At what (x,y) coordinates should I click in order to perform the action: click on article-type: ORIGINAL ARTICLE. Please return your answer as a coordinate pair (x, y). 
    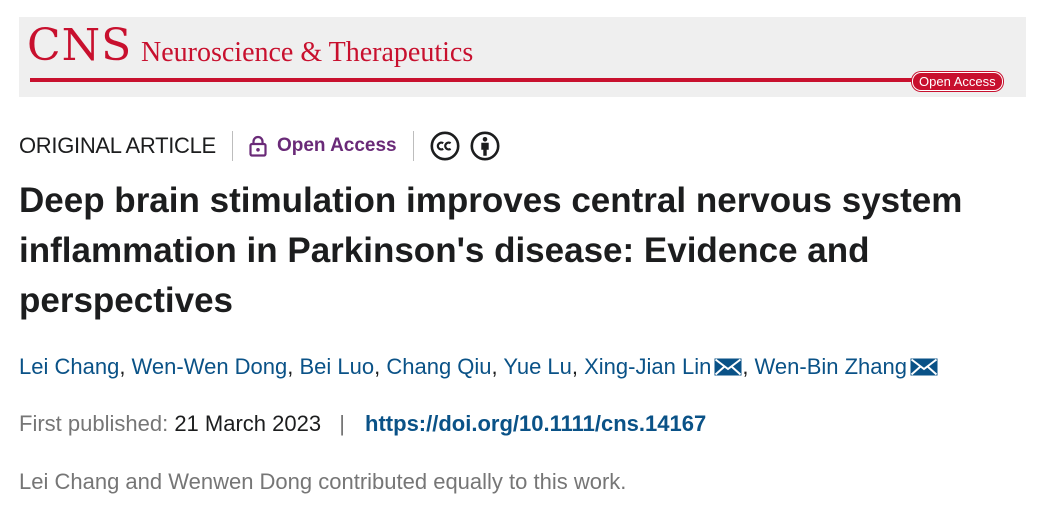
    Looking at the image, I should click on (117, 145).